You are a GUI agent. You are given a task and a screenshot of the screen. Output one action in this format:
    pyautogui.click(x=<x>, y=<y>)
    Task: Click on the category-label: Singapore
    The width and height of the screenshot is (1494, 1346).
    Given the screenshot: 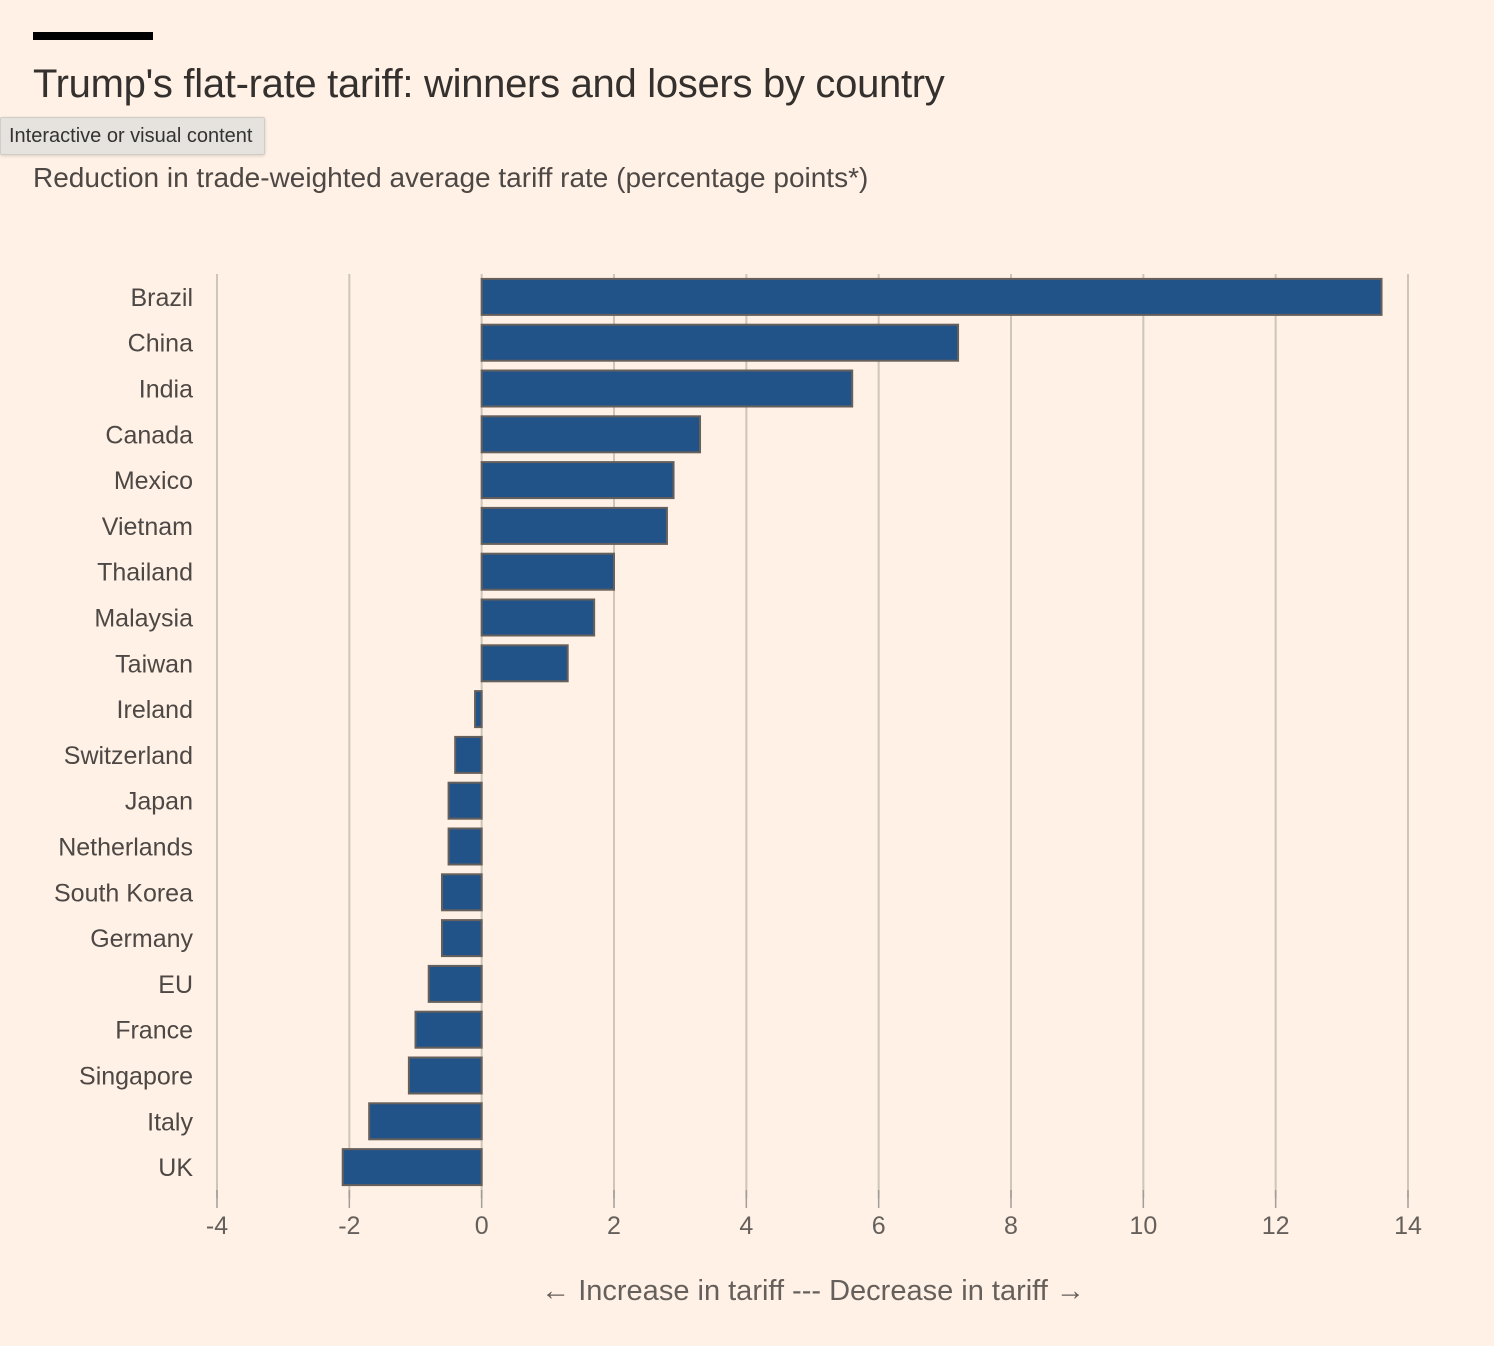 What is the action you would take?
    pyautogui.click(x=136, y=1077)
    